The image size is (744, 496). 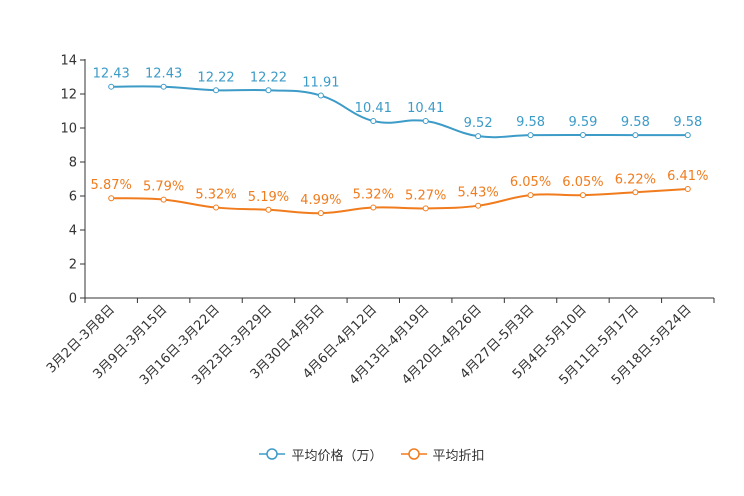 I want to click on chart-legend: 平均价格（万） 平均折扣, so click(x=372, y=454).